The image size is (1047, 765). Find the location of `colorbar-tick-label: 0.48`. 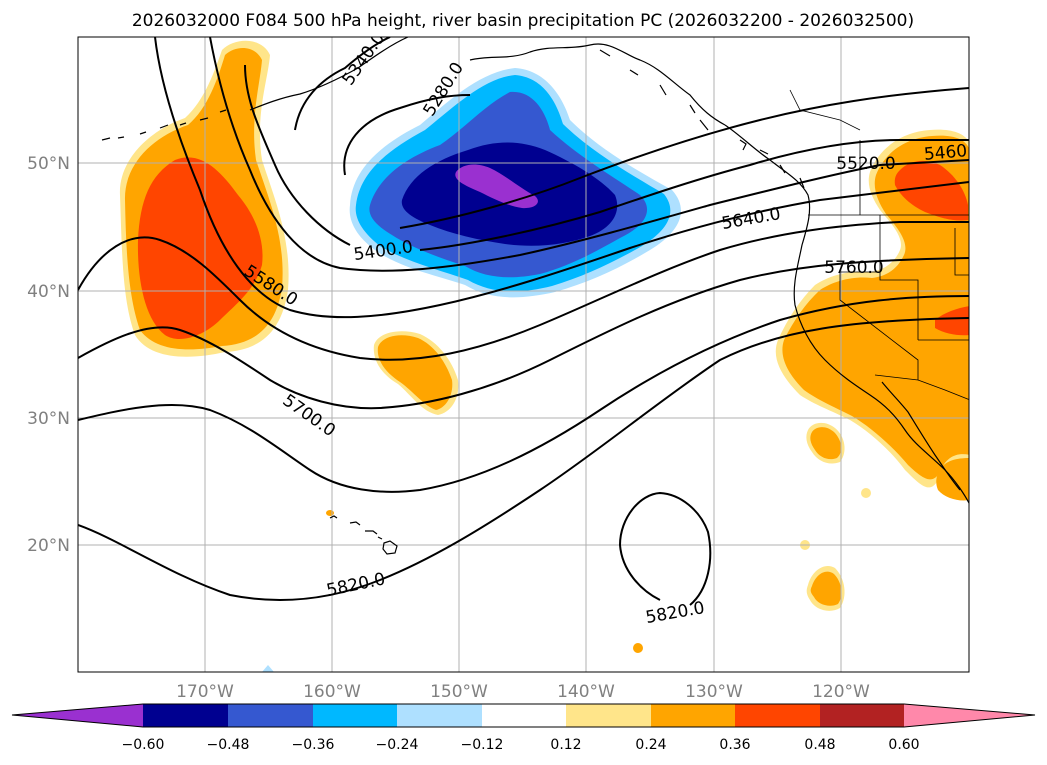

colorbar-tick-label: 0.48 is located at coordinates (819, 745).